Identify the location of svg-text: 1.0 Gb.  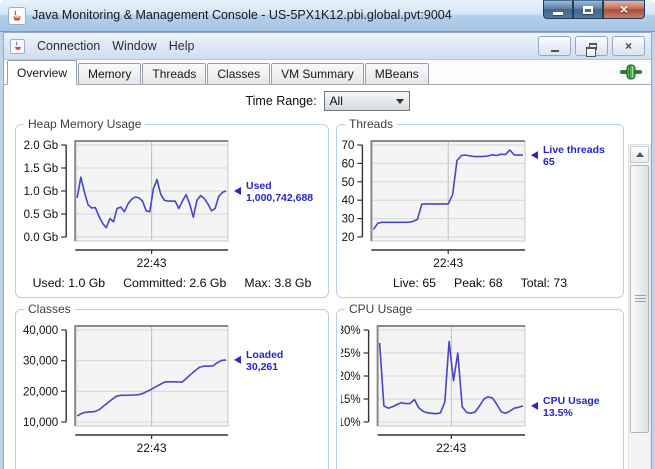
(41, 192).